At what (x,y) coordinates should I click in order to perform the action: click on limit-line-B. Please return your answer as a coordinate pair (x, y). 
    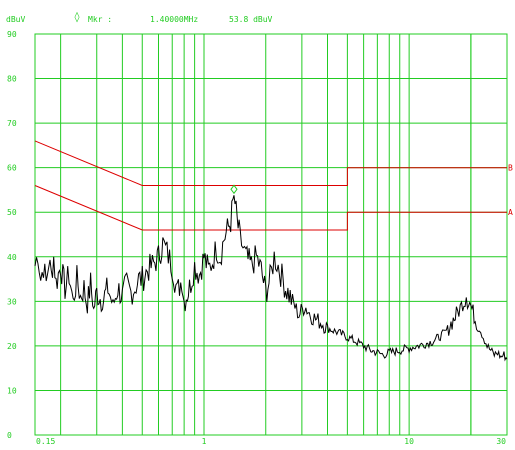
    Looking at the image, I should click on (270, 163).